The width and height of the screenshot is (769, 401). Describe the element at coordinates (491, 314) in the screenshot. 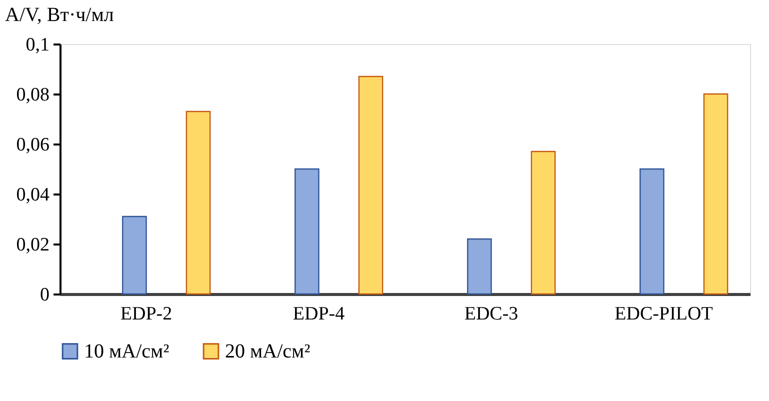

I see `x-tick-label: EDC-3` at that location.